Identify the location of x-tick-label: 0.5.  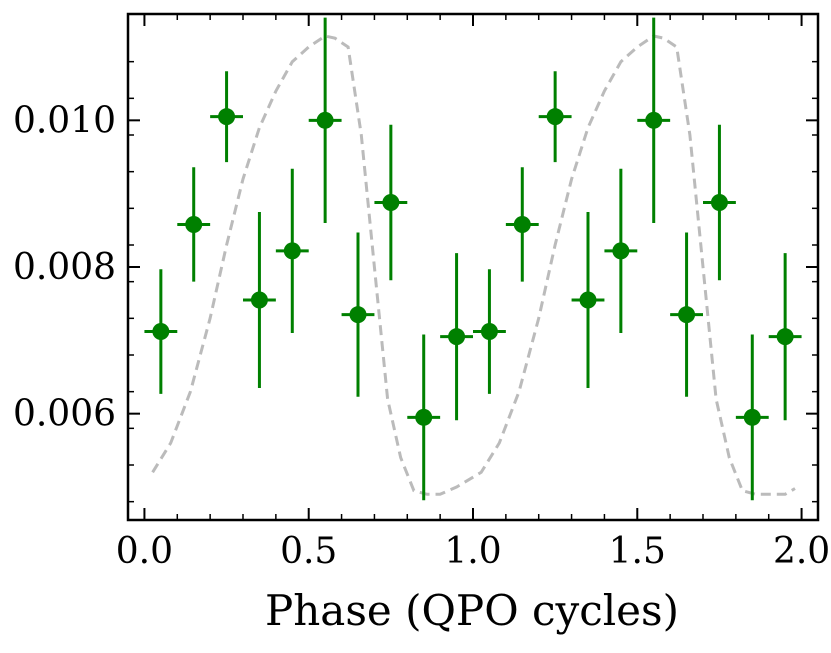
(308, 551).